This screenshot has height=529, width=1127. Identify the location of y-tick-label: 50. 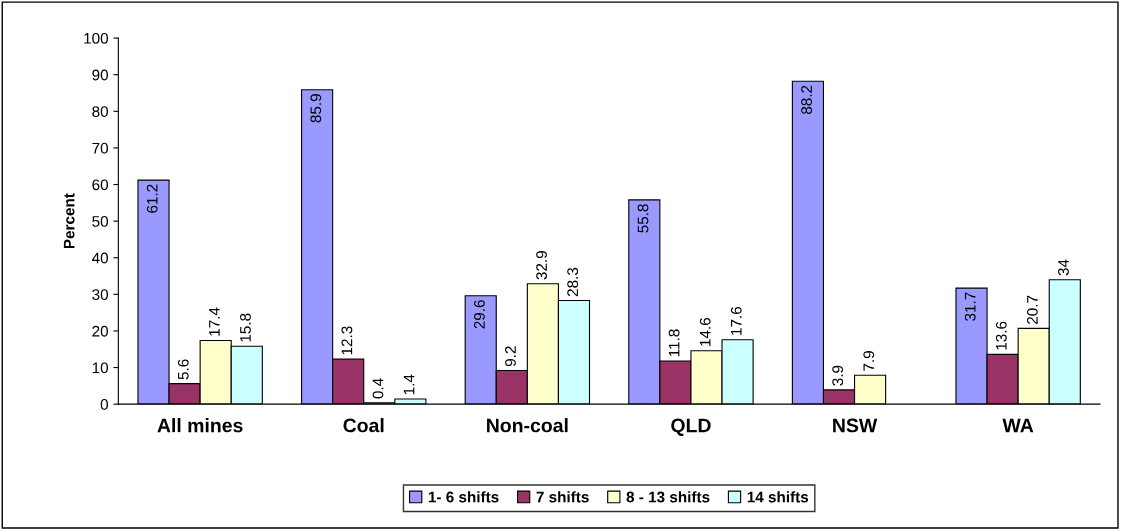
(100, 221).